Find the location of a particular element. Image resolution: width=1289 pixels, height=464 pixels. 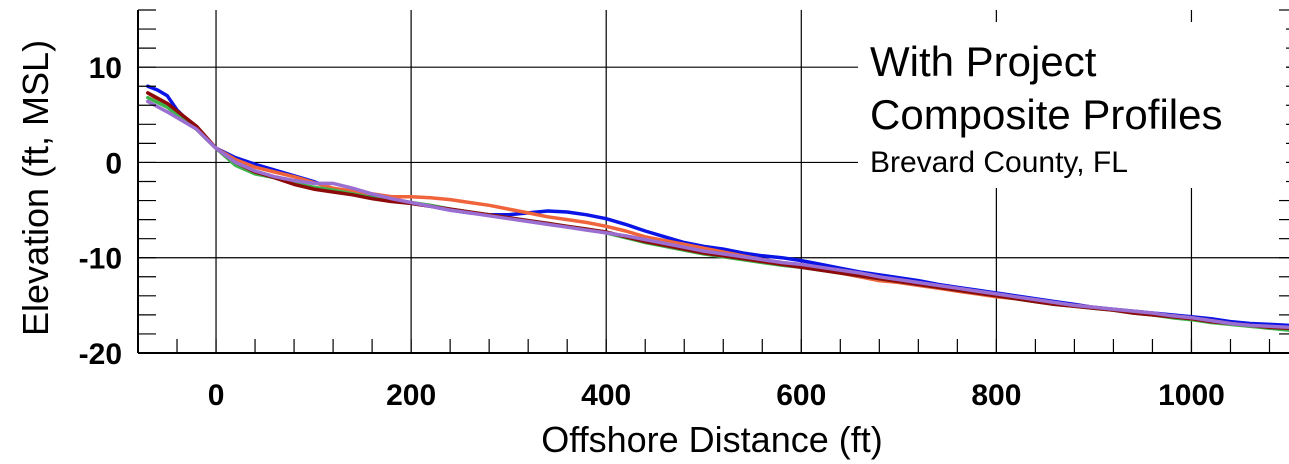

chart-location: Brevard County, FL is located at coordinates (999, 162).